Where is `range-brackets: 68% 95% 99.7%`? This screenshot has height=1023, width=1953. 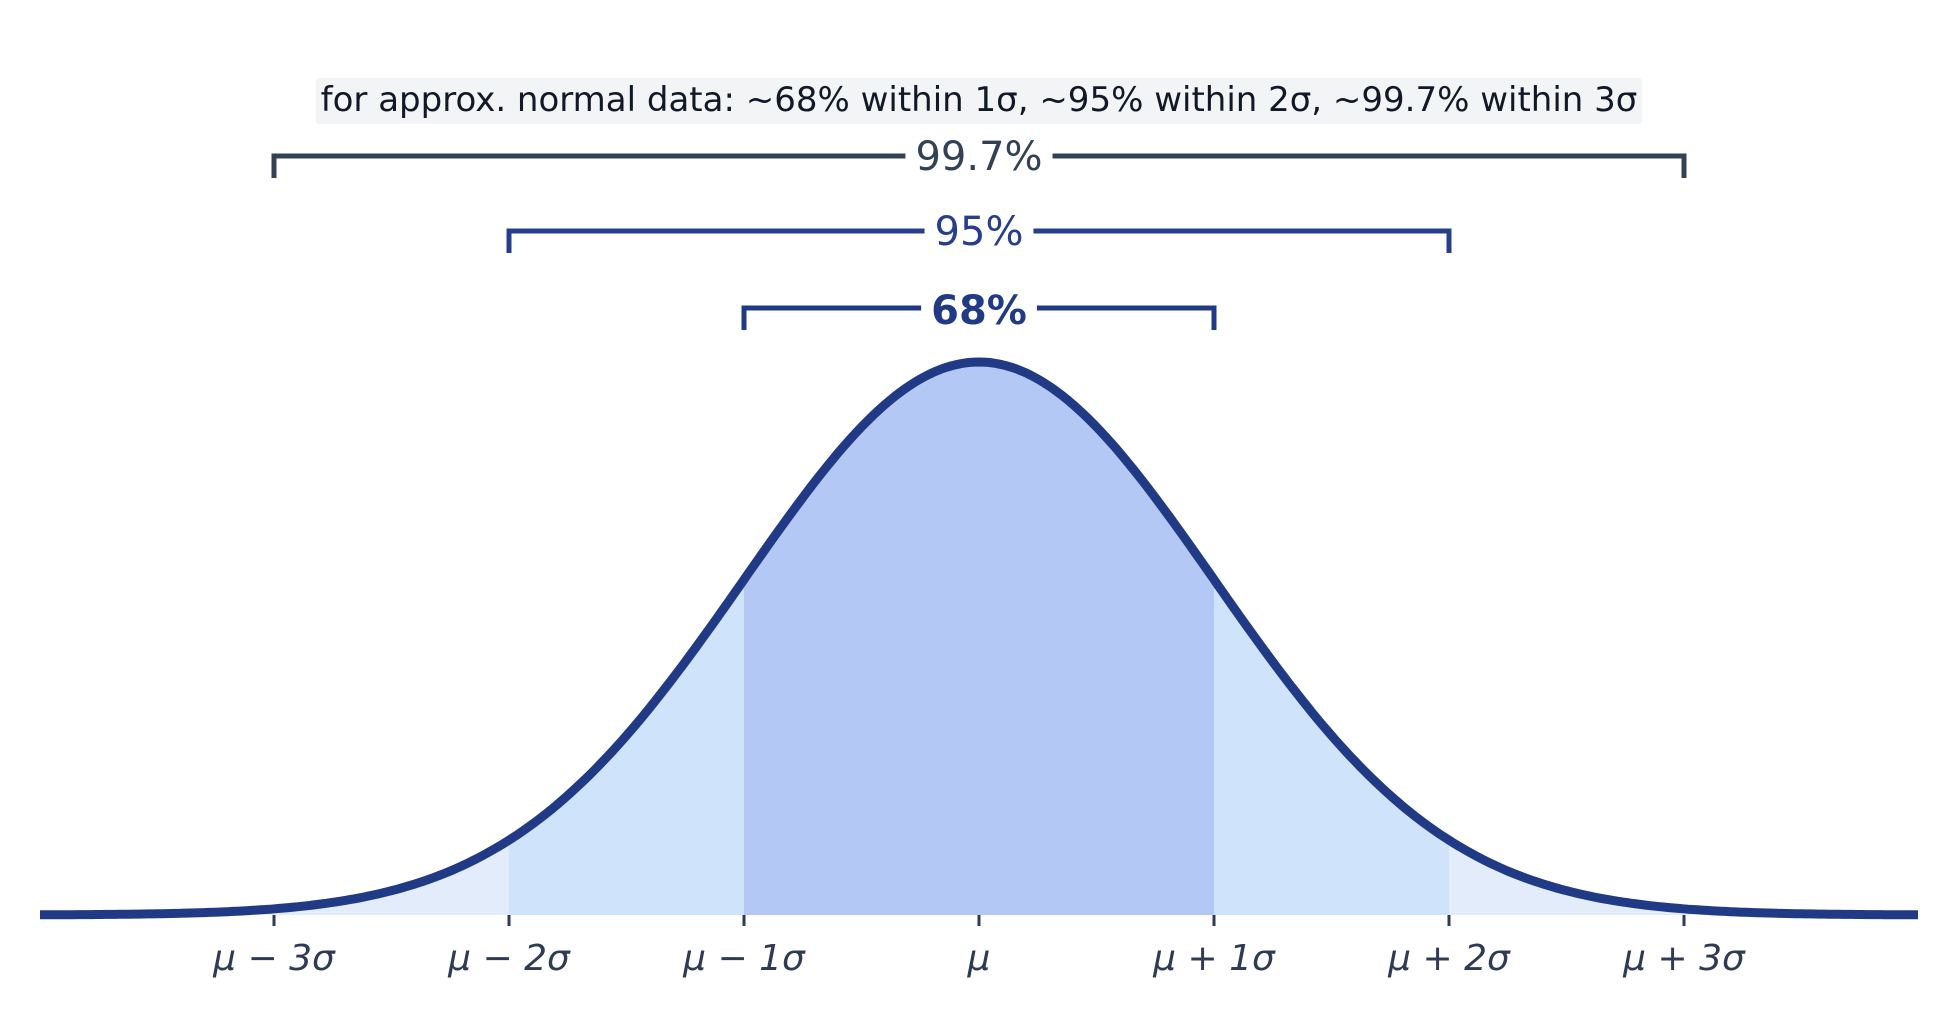
range-brackets: 68% 95% 99.7% is located at coordinates (979, 234).